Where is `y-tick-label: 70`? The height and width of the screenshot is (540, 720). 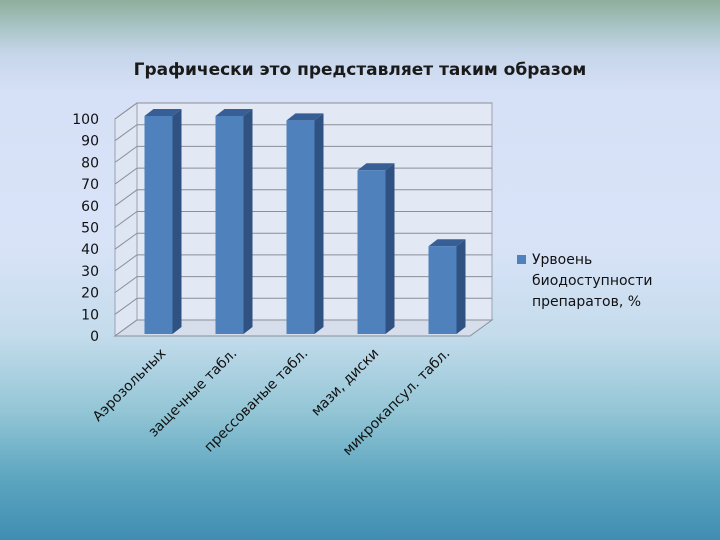 y-tick-label: 70 is located at coordinates (90, 185).